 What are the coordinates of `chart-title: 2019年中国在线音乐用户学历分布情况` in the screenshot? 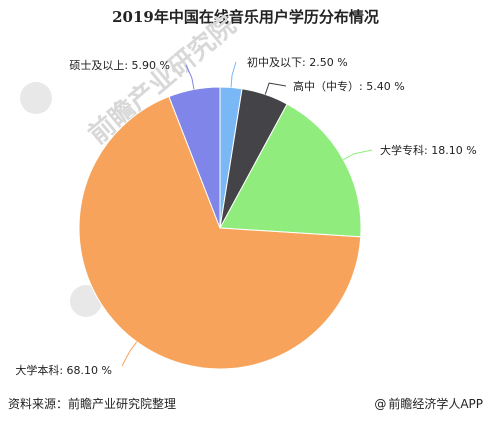 It's located at (245, 17).